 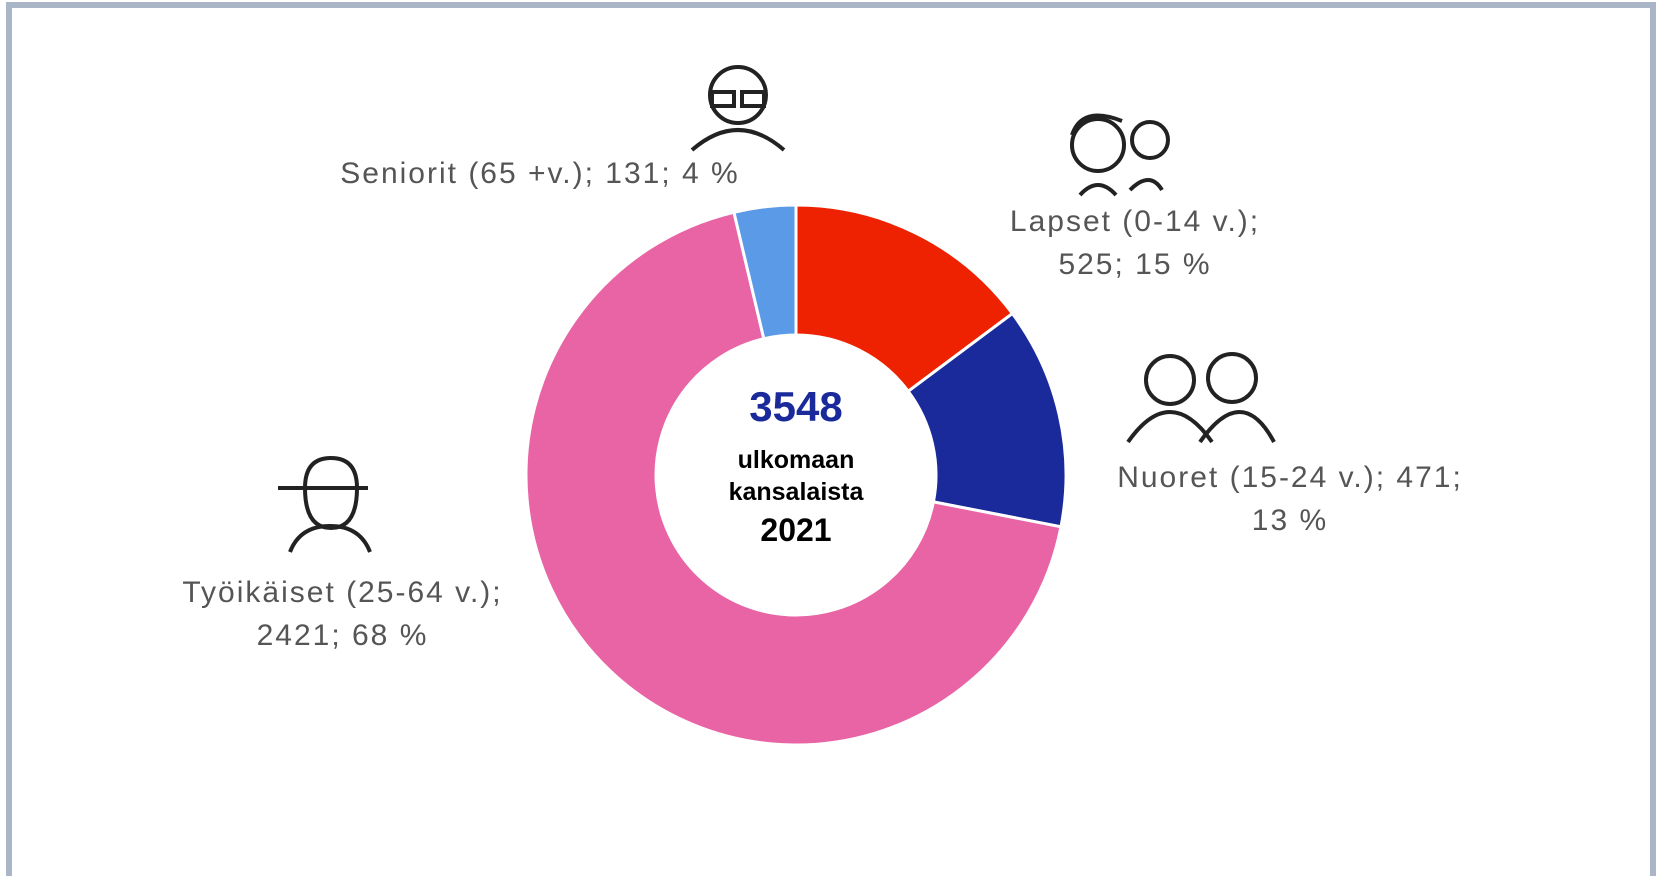 I want to click on icon-youth, so click(x=1201, y=398).